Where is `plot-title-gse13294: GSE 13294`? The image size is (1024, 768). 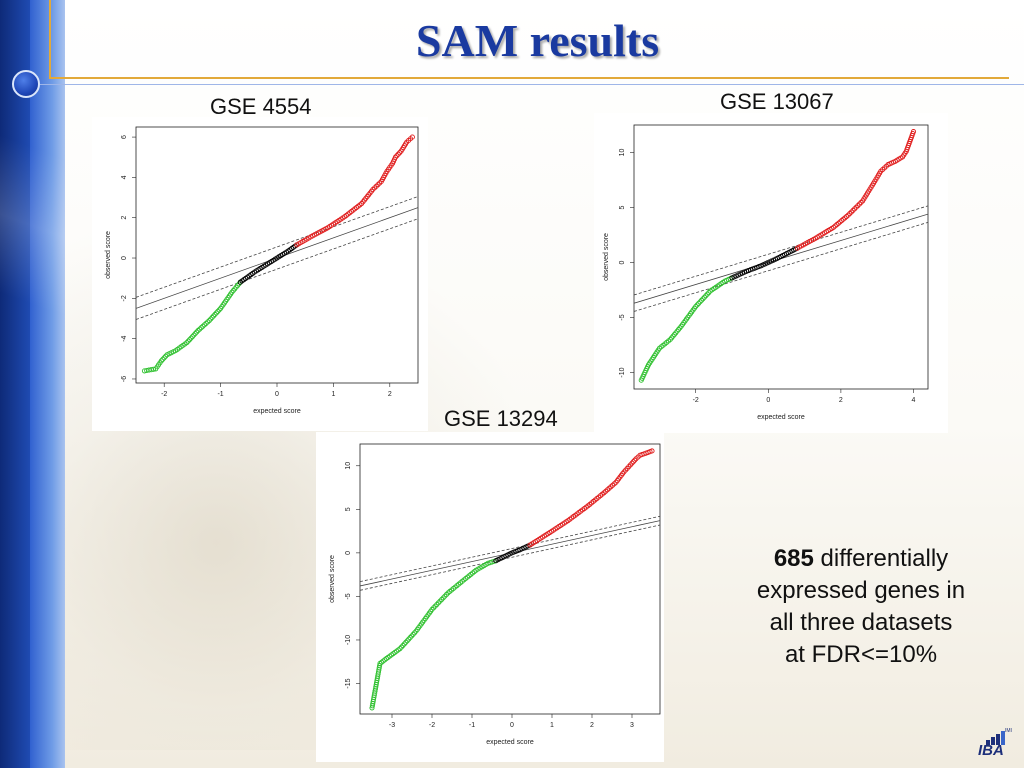
plot-title-gse13294: GSE 13294 is located at coordinates (501, 418).